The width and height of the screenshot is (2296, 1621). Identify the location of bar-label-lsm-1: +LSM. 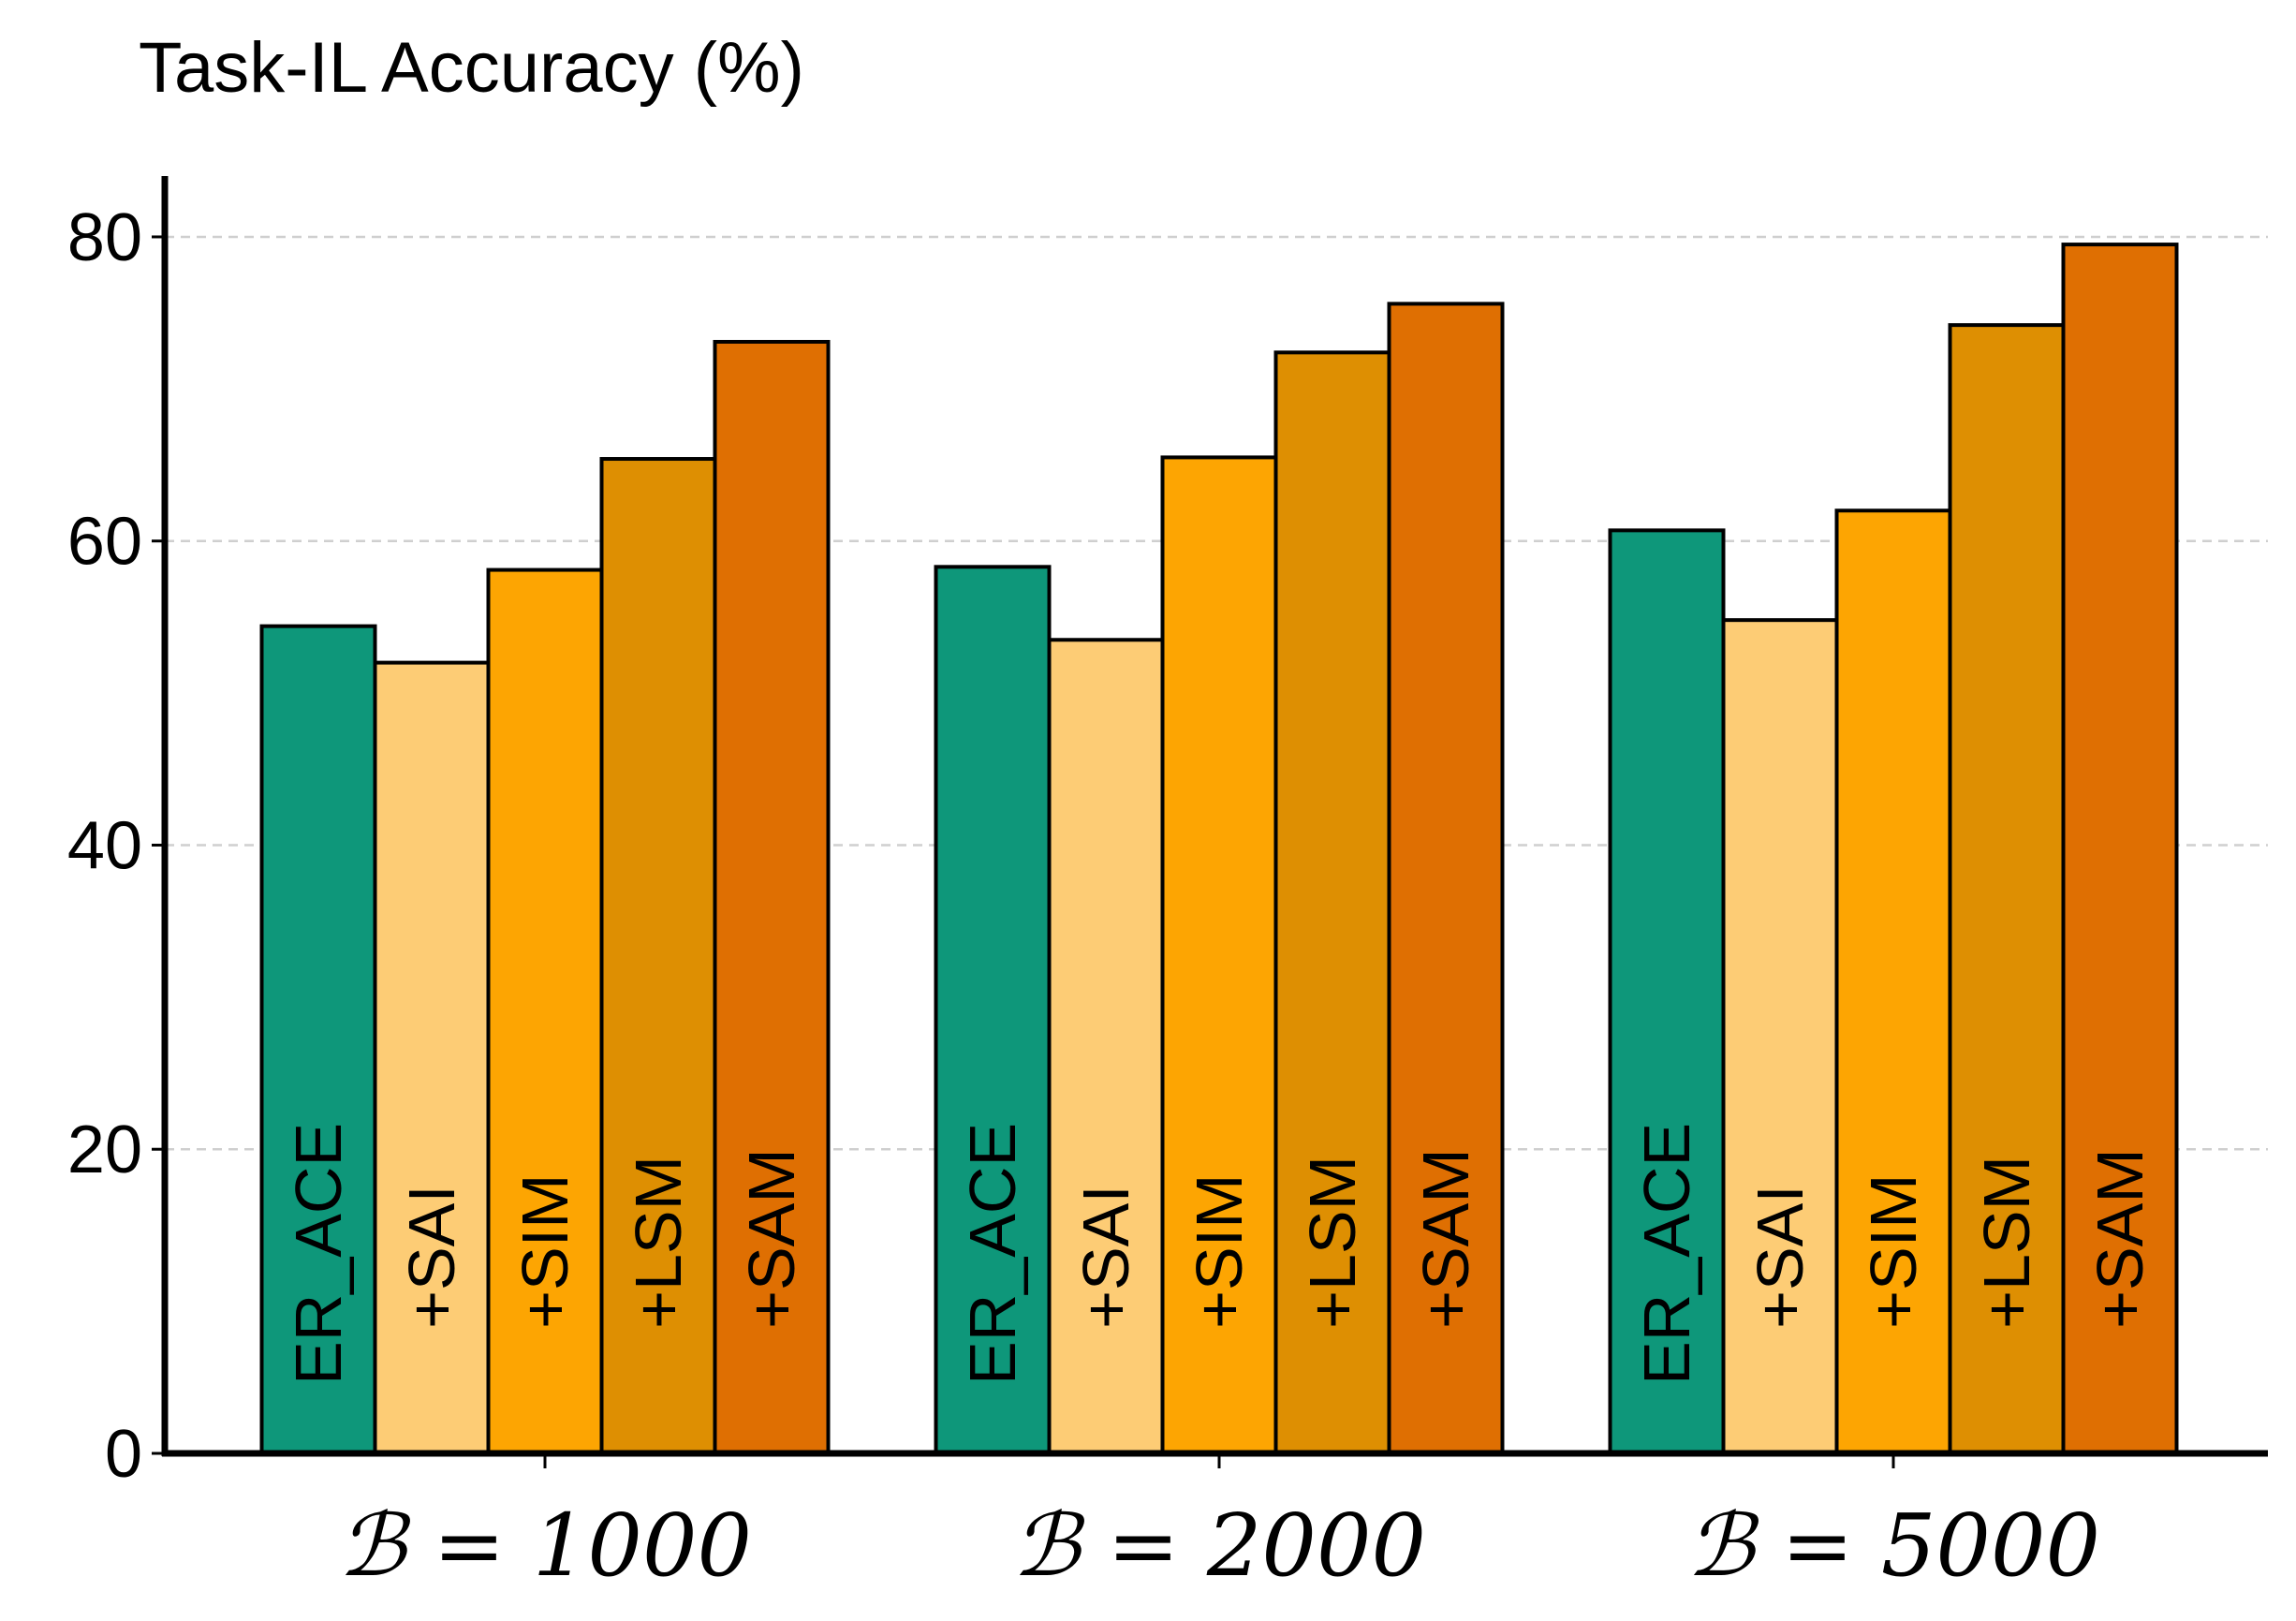
(1332, 1243).